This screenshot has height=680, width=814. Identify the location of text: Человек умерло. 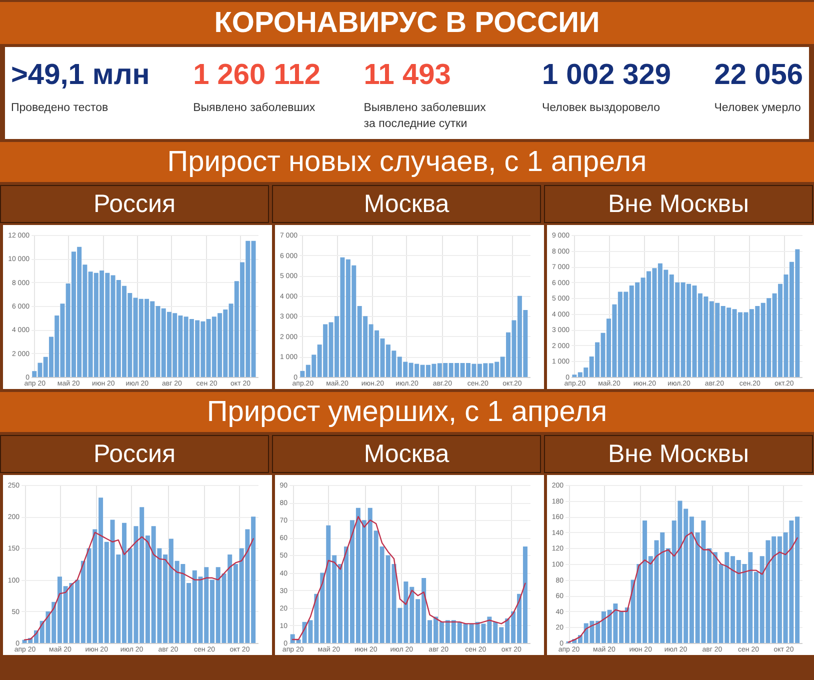
(758, 108).